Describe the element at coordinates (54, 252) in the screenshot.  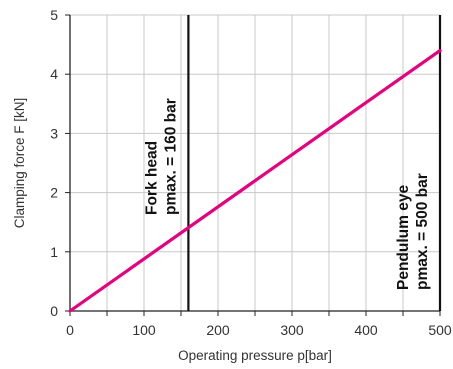
I see `y-tick-label: 1` at that location.